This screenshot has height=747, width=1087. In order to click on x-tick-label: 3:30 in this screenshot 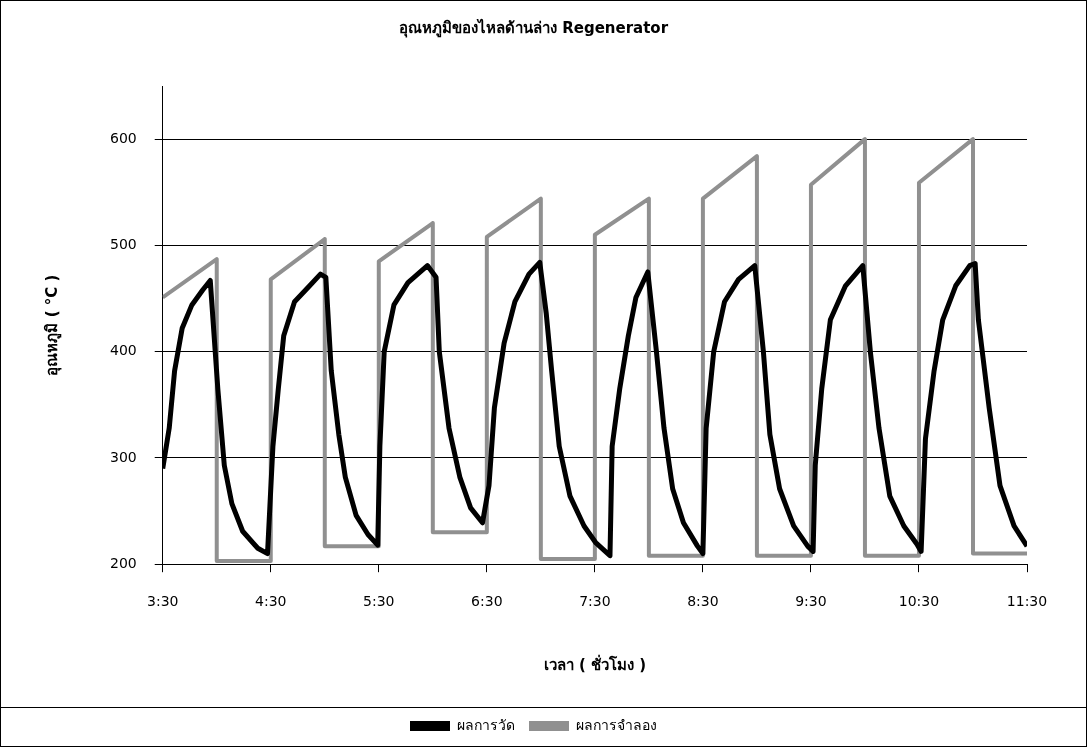, I will do `click(163, 601)`.